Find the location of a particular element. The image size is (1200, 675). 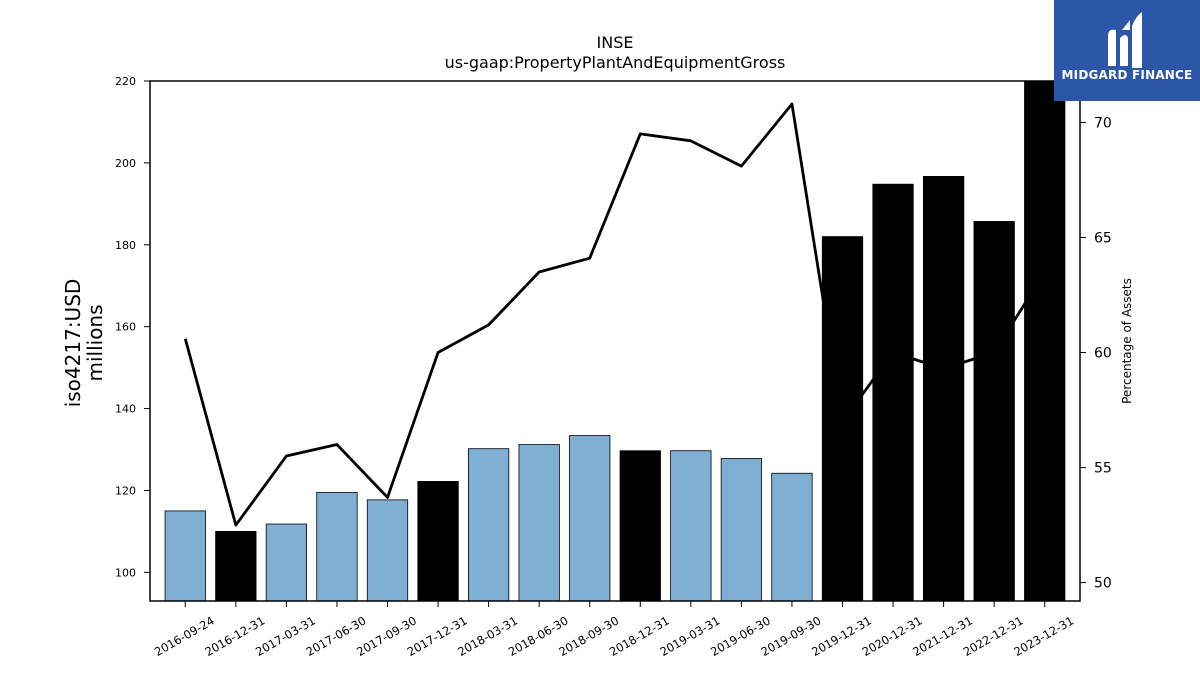

chart-subtitle: us-gaap:PropertyPlantAndEquipmentGross is located at coordinates (615, 62).